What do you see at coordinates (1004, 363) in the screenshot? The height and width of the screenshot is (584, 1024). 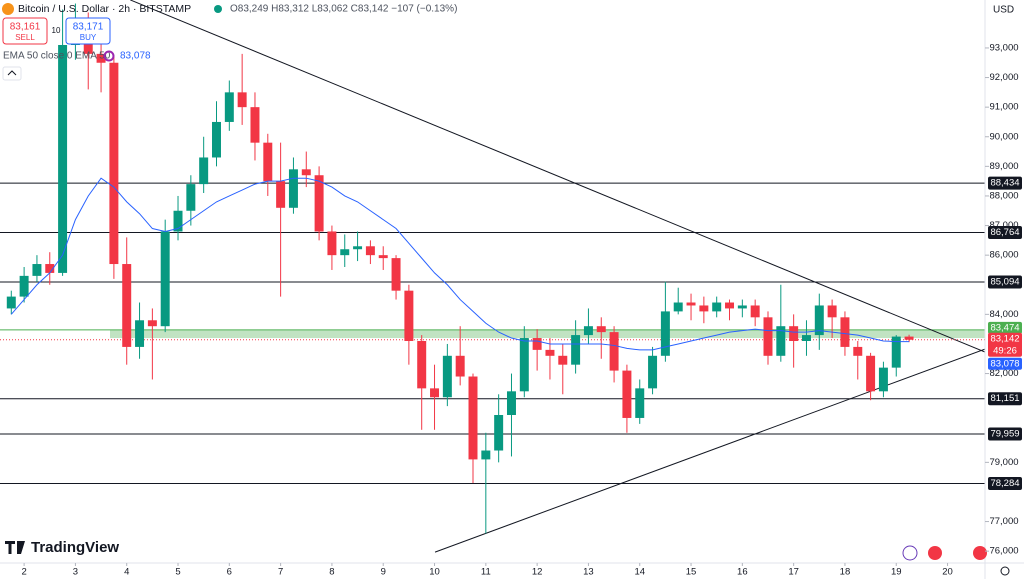 I see `ema-label: 83,078` at bounding box center [1004, 363].